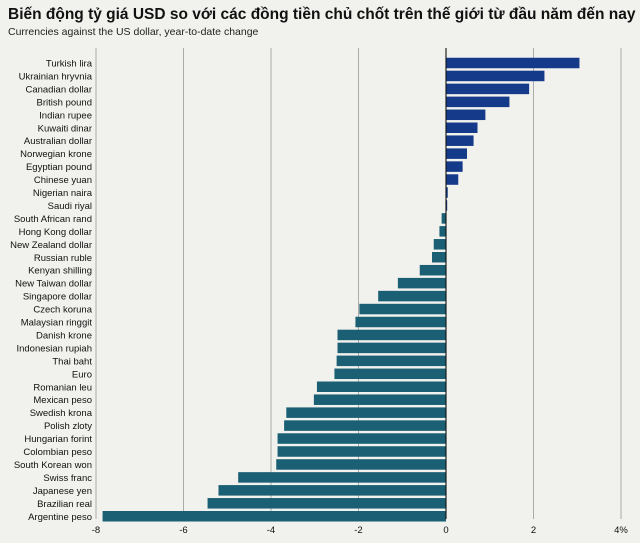  I want to click on x-tick-label: -8, so click(96, 530).